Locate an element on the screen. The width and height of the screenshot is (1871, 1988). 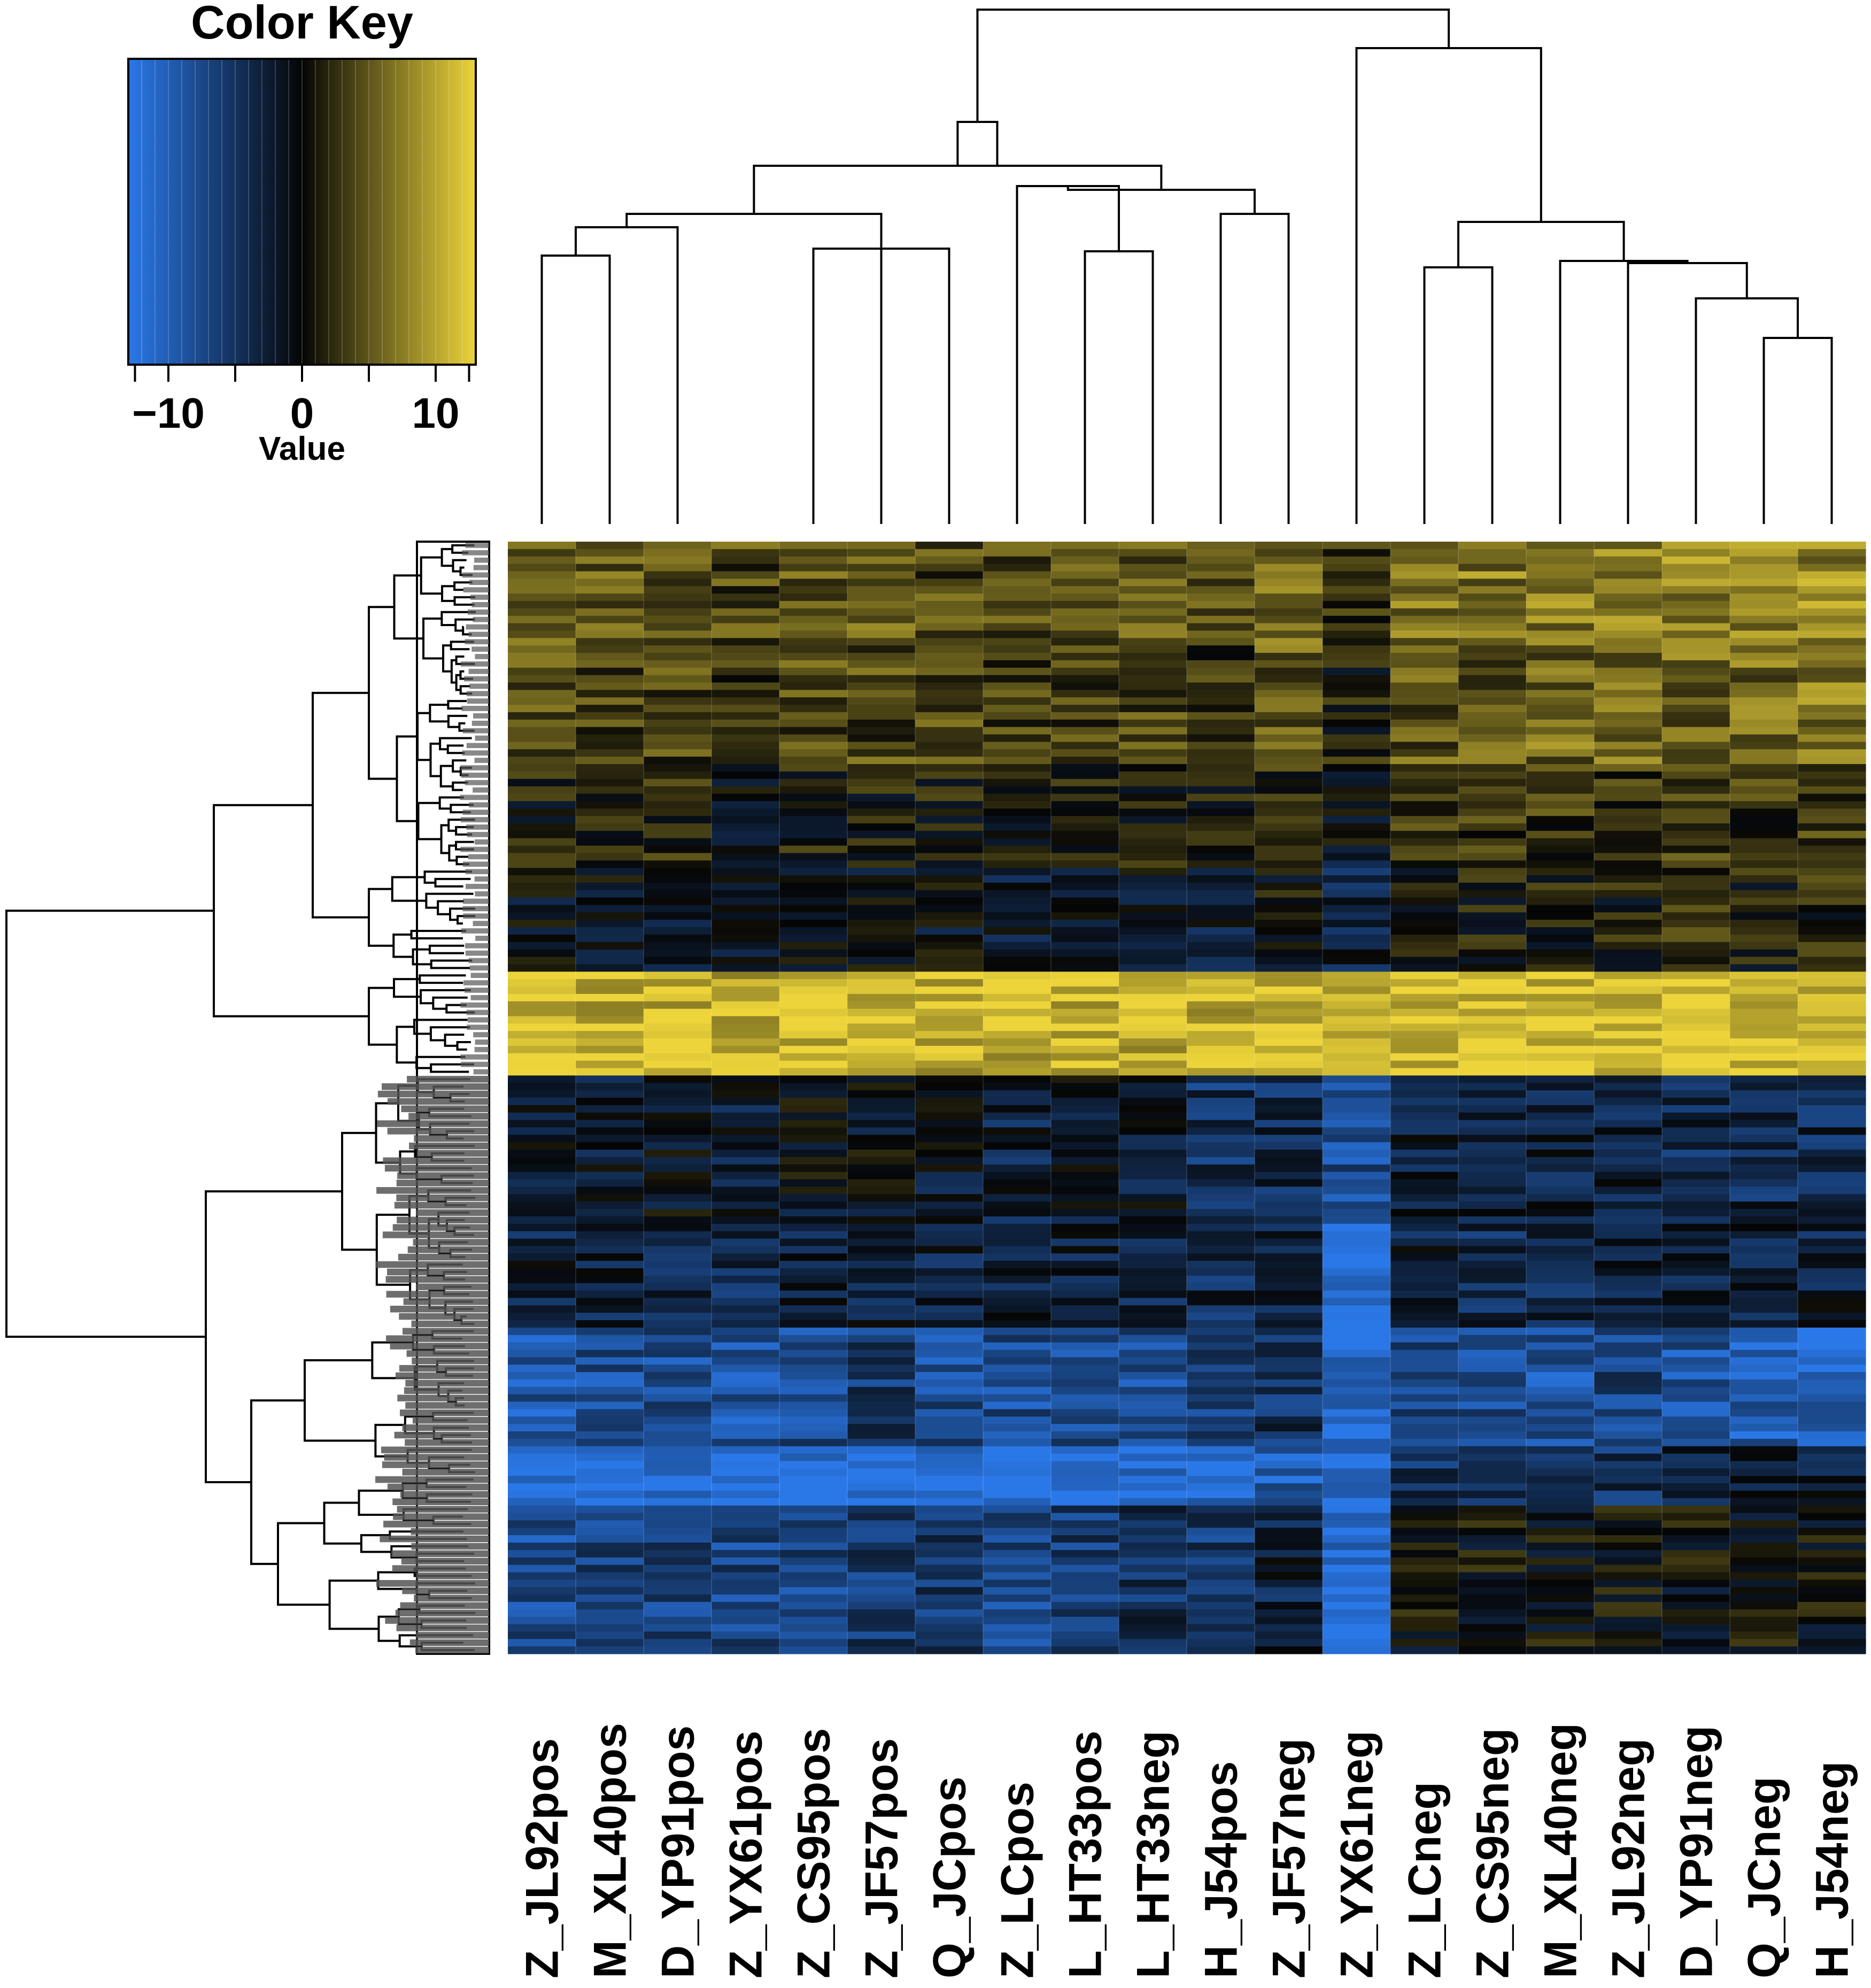
column-label: M_XL40pos is located at coordinates (610, 1850).